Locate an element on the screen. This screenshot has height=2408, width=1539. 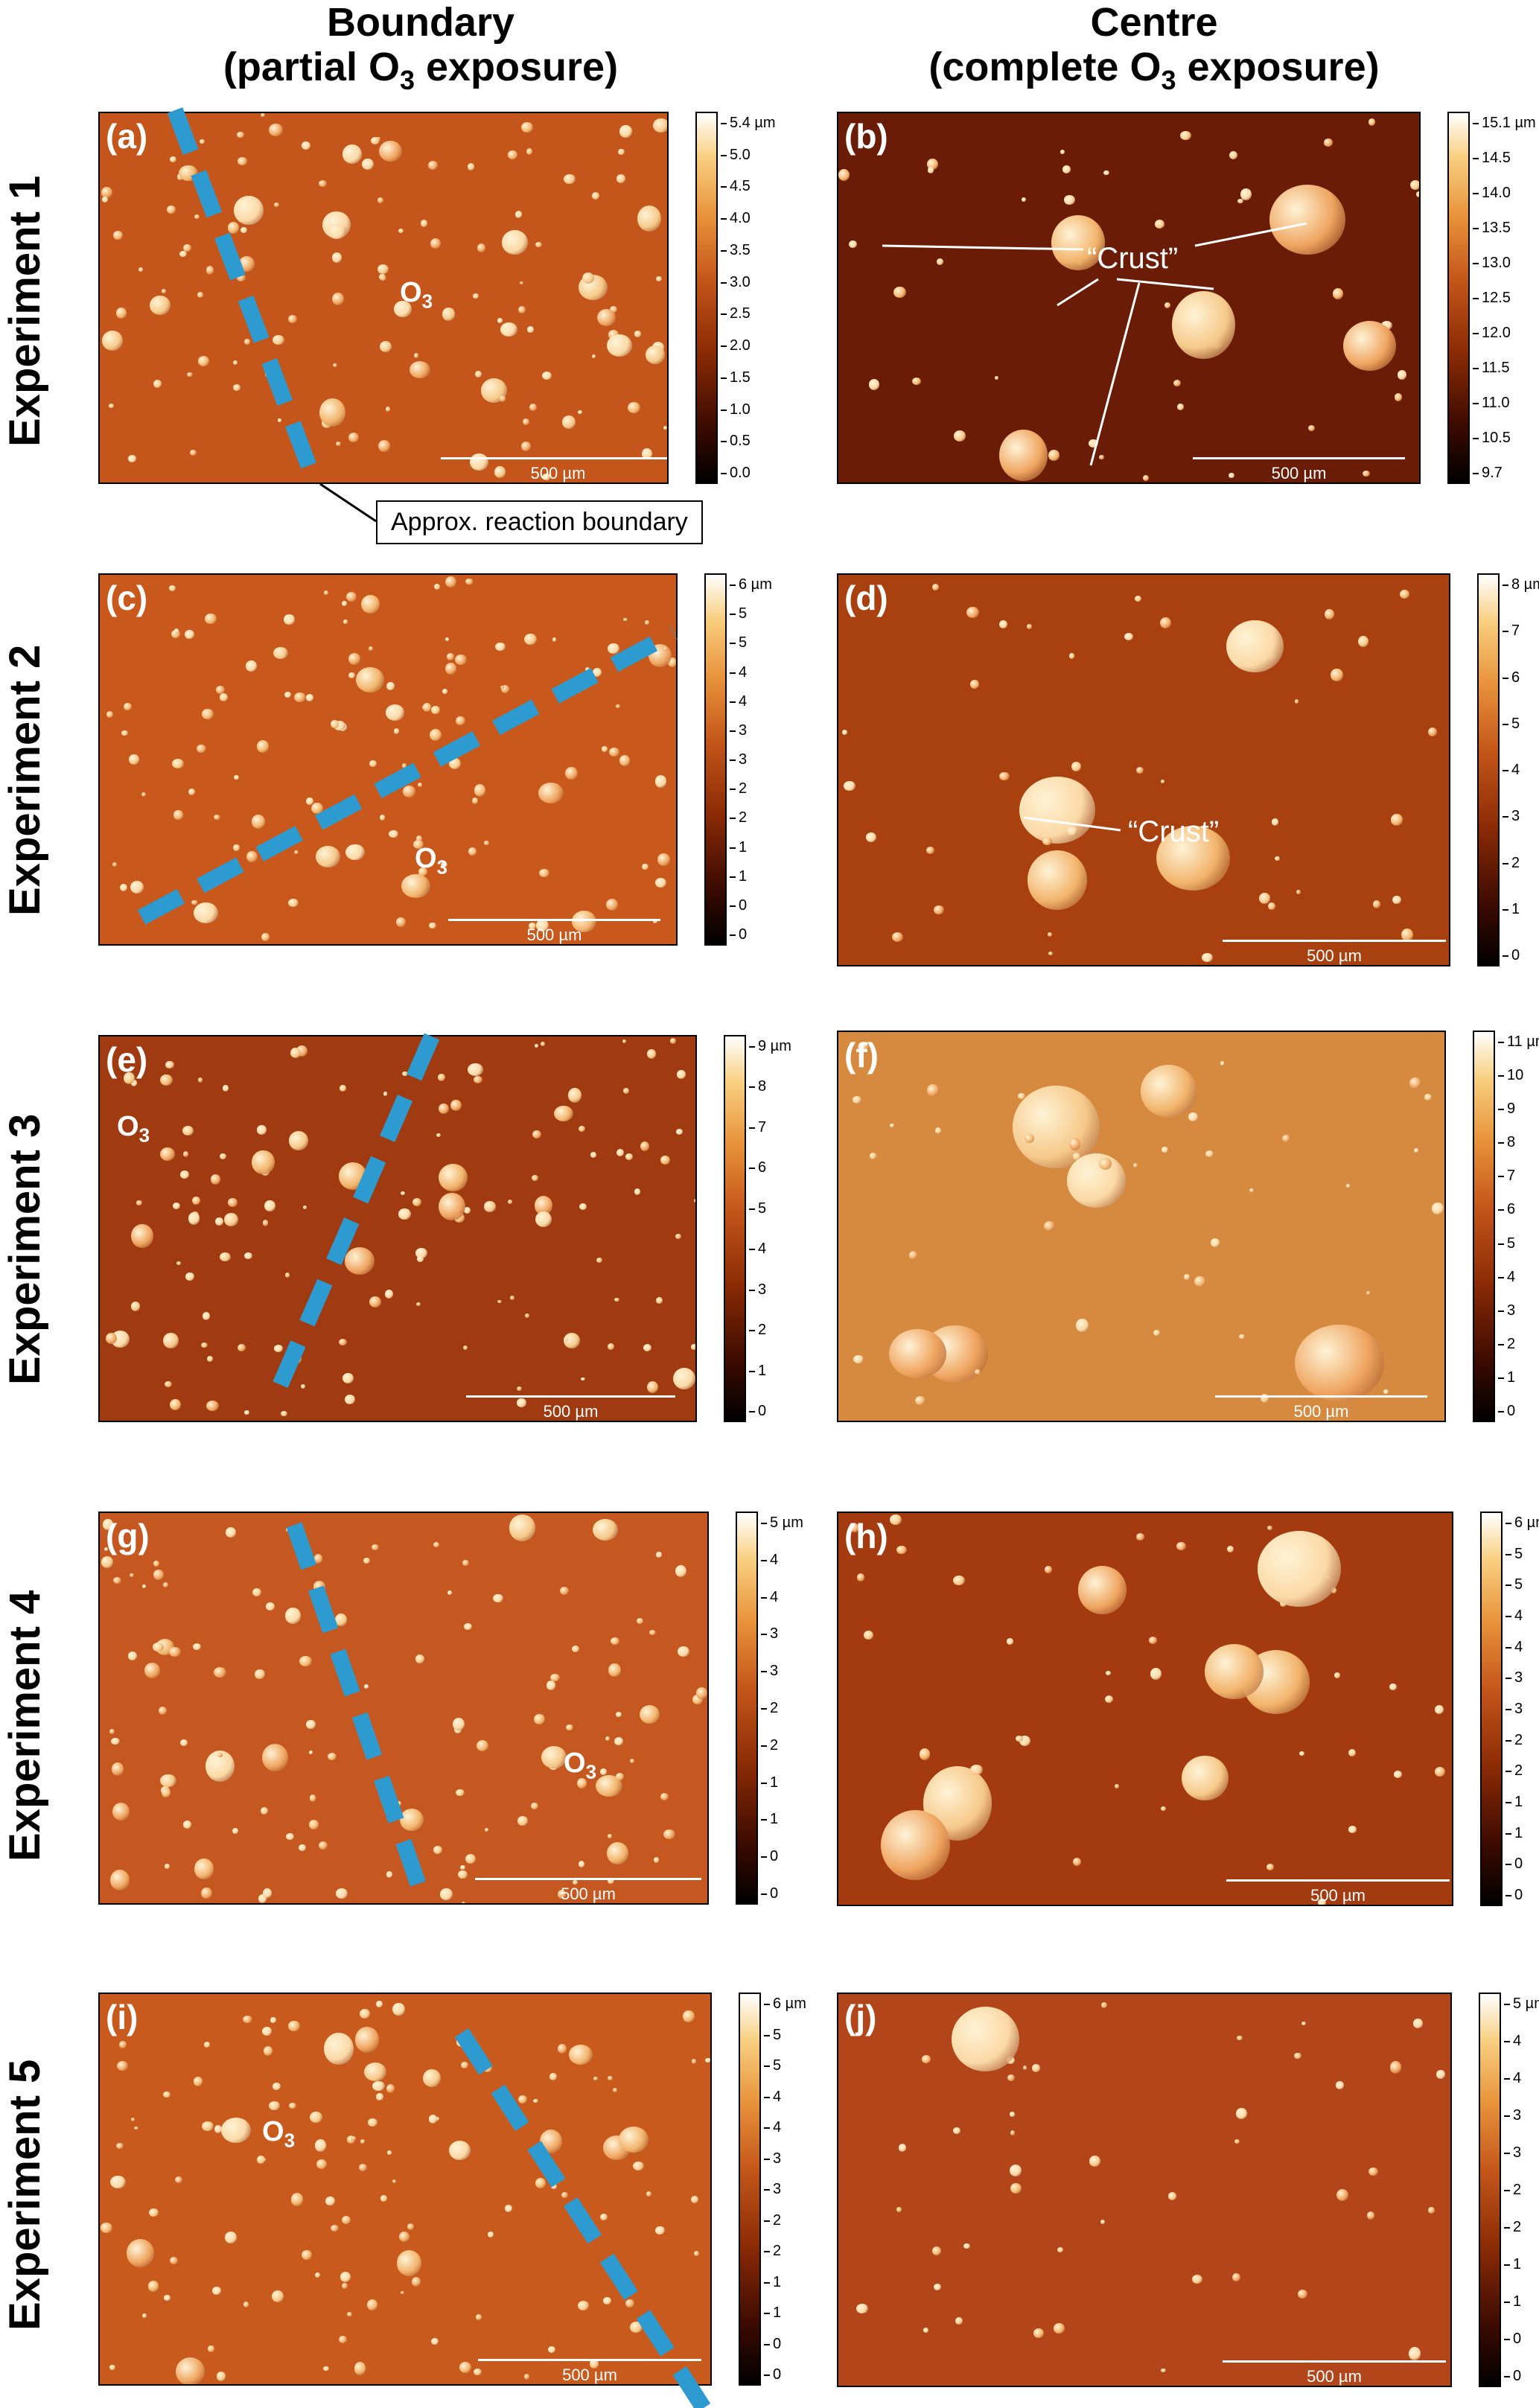
colour-bar-tick: 5 µm is located at coordinates (782, 1522).